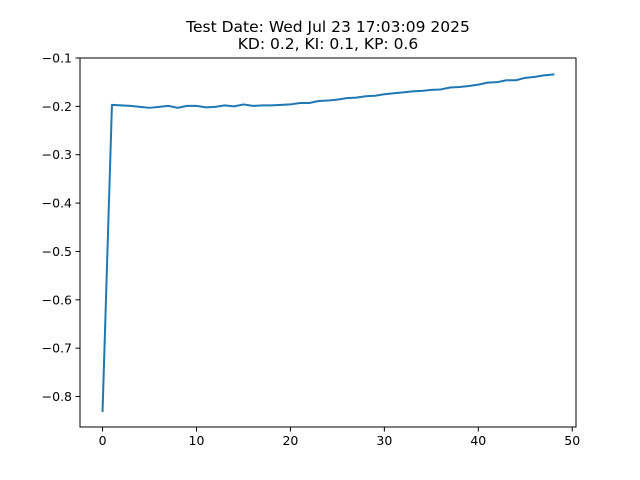 This screenshot has height=480, width=640. What do you see at coordinates (57, 396) in the screenshot?
I see `y-tick-label: −0.8` at bounding box center [57, 396].